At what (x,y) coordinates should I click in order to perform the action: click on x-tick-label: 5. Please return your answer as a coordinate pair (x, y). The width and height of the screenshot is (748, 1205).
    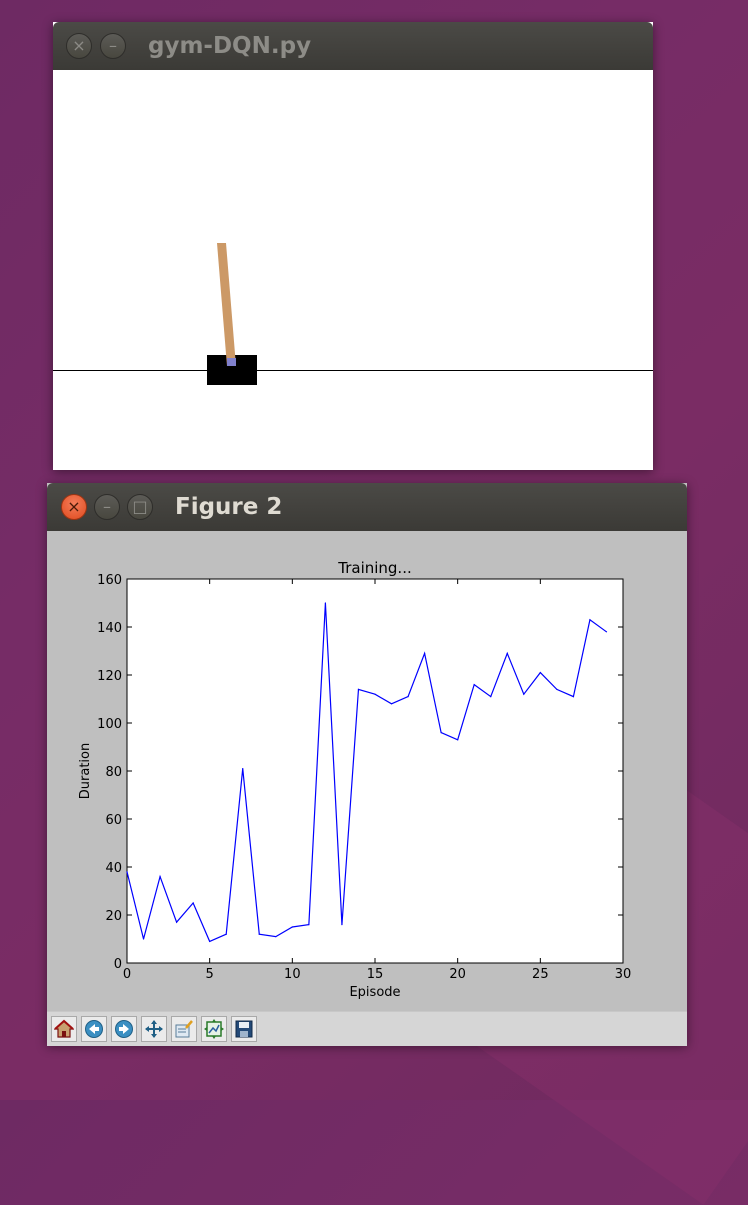
    Looking at the image, I should click on (210, 974).